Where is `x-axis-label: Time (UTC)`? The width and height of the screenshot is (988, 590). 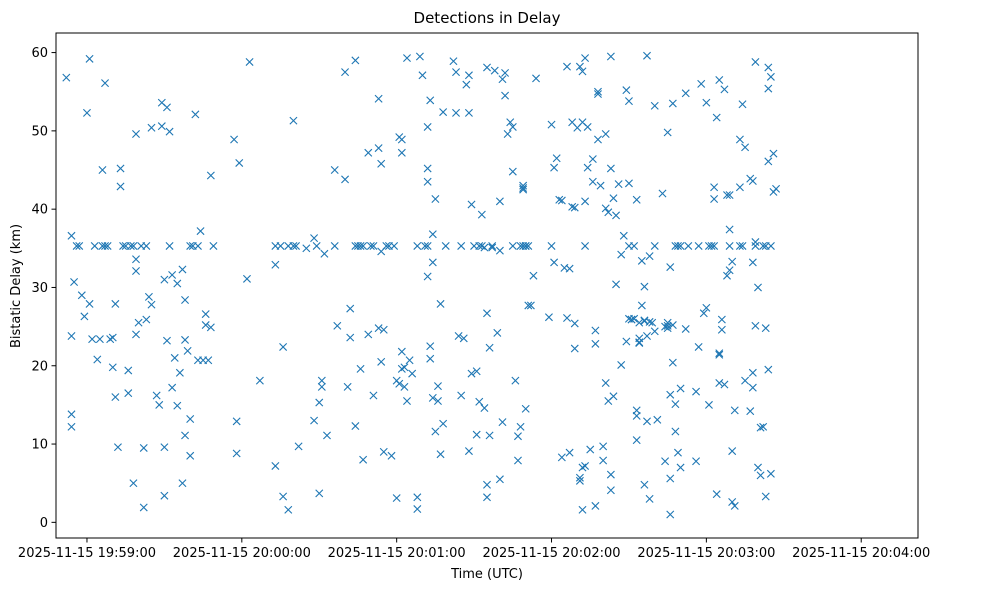
x-axis-label: Time (UTC) is located at coordinates (486, 574).